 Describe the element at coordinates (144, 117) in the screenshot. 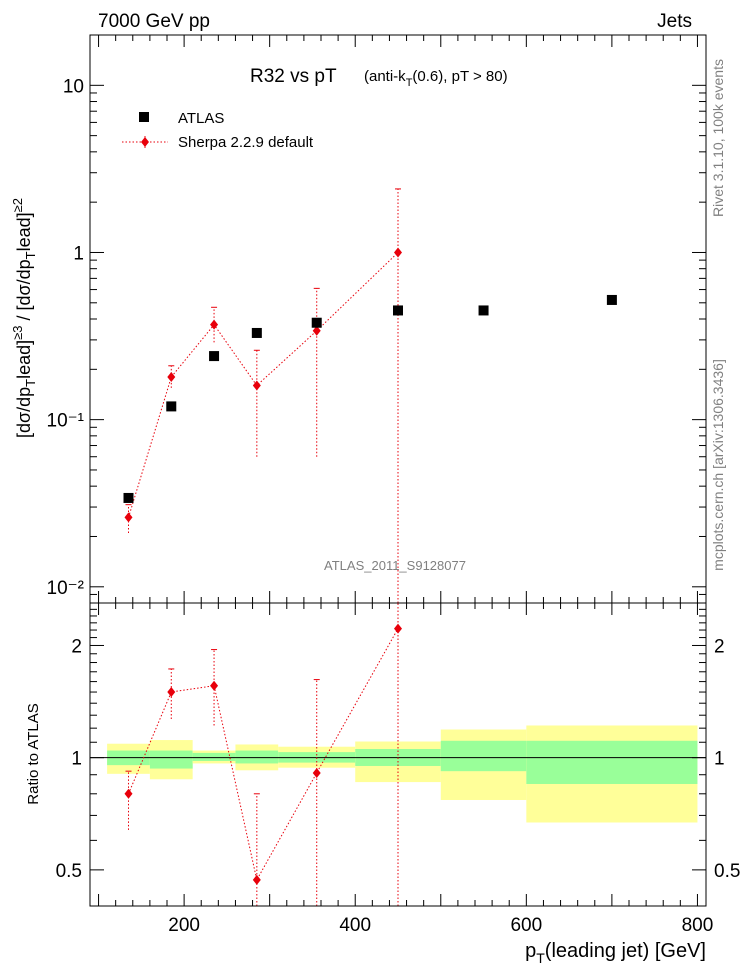

I see `legend-atlas-marker` at that location.